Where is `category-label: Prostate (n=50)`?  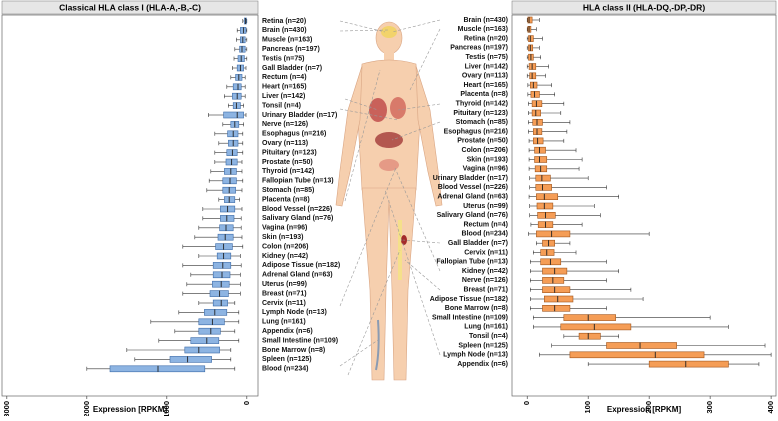 category-label: Prostate (n=50) is located at coordinates (287, 162).